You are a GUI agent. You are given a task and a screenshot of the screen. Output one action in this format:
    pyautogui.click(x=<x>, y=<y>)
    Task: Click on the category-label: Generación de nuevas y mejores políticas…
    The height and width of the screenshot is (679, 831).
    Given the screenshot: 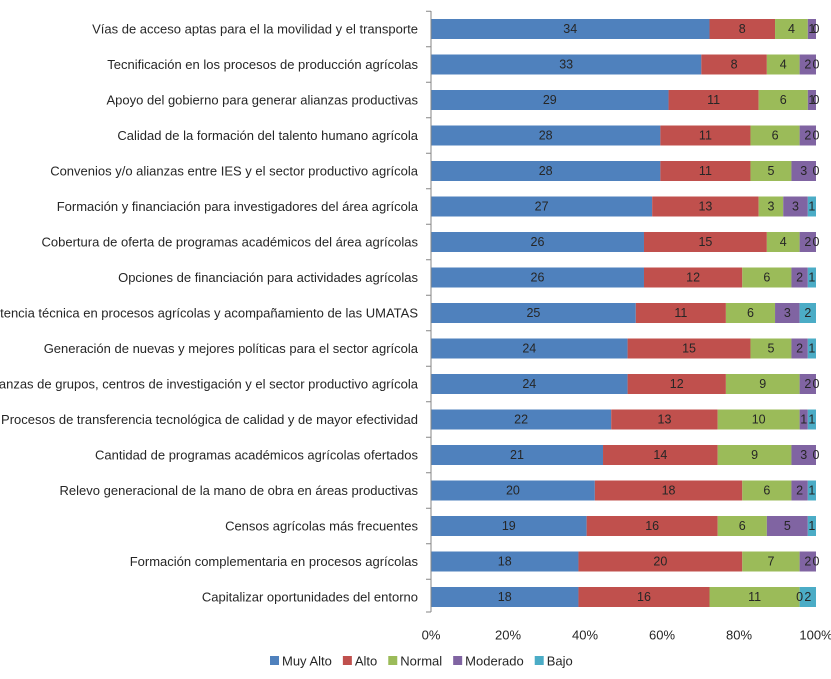 What is the action you would take?
    pyautogui.click(x=231, y=348)
    